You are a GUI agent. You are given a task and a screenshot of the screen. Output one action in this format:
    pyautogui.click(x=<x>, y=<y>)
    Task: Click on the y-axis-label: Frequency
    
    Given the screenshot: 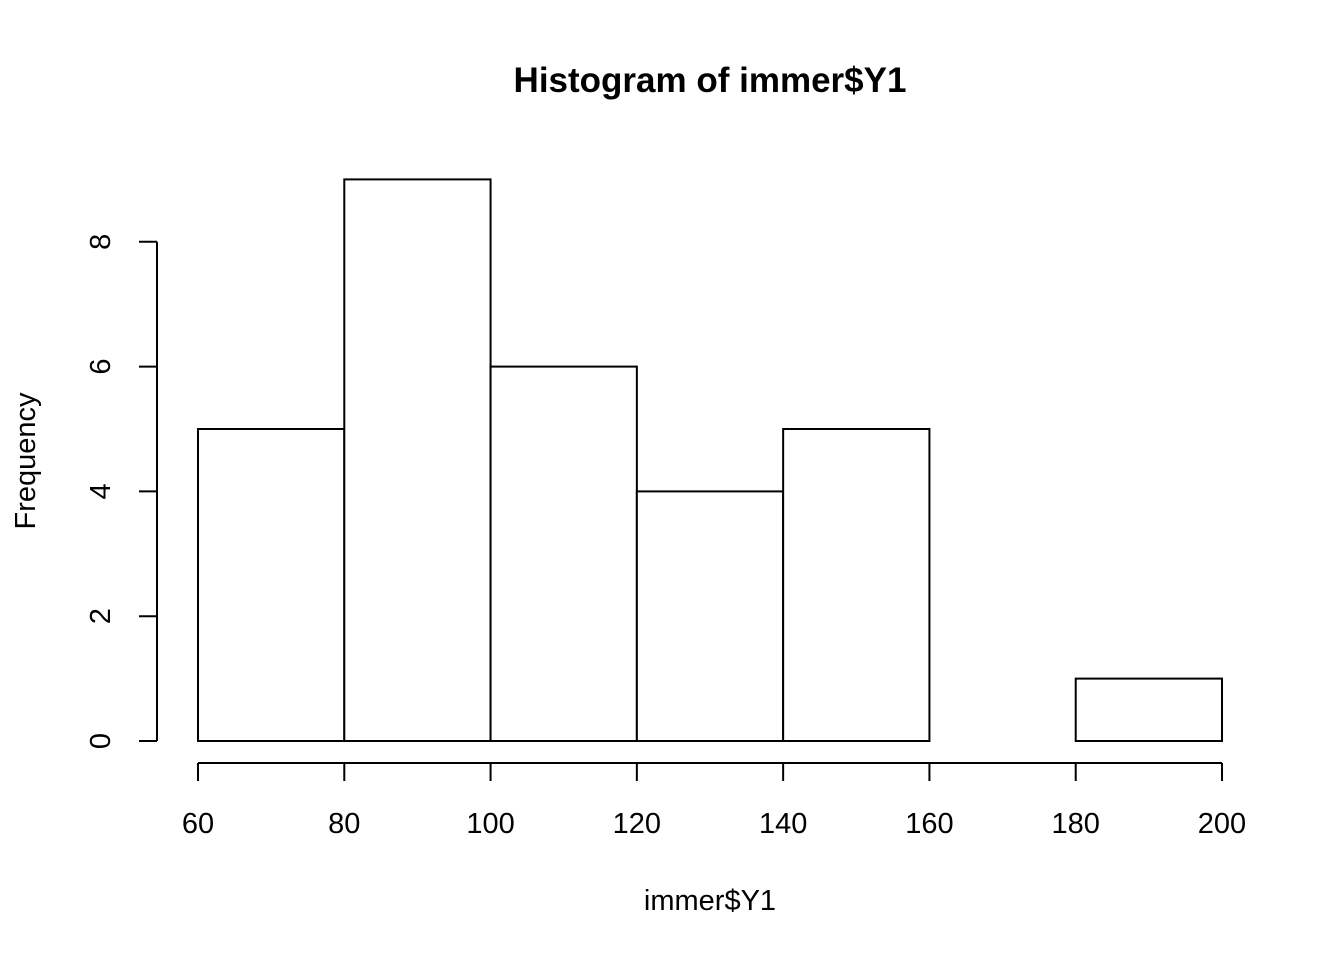 What is the action you would take?
    pyautogui.click(x=26, y=461)
    